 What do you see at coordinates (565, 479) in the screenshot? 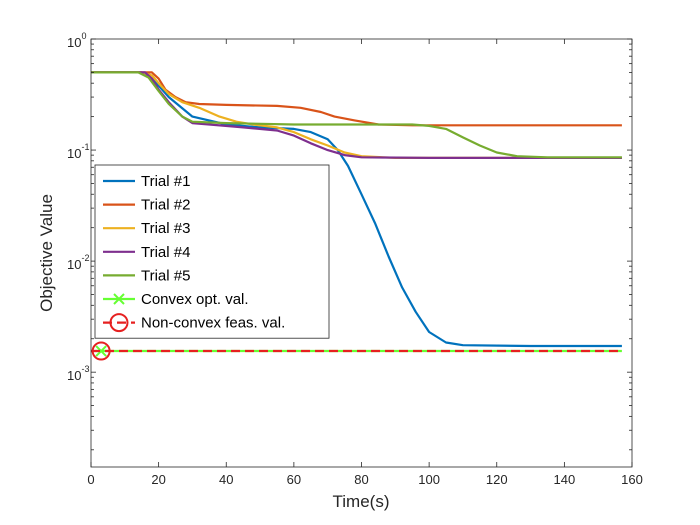
I see `x-tick-label: 140` at bounding box center [565, 479].